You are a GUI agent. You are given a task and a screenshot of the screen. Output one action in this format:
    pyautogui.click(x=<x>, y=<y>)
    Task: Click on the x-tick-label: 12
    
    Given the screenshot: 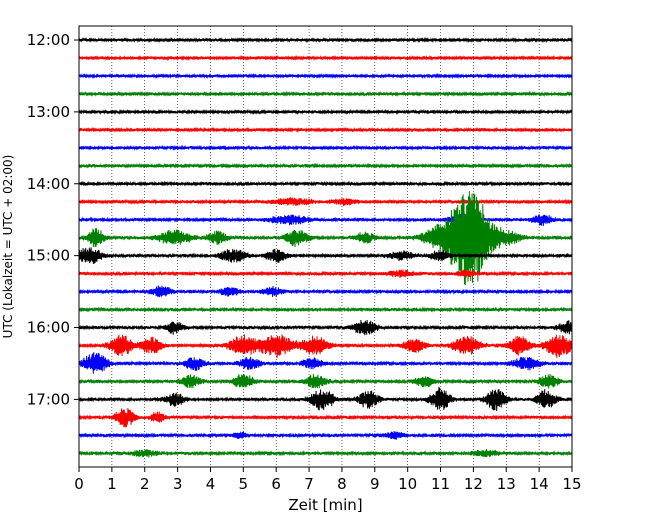 What is the action you would take?
    pyautogui.click(x=473, y=484)
    